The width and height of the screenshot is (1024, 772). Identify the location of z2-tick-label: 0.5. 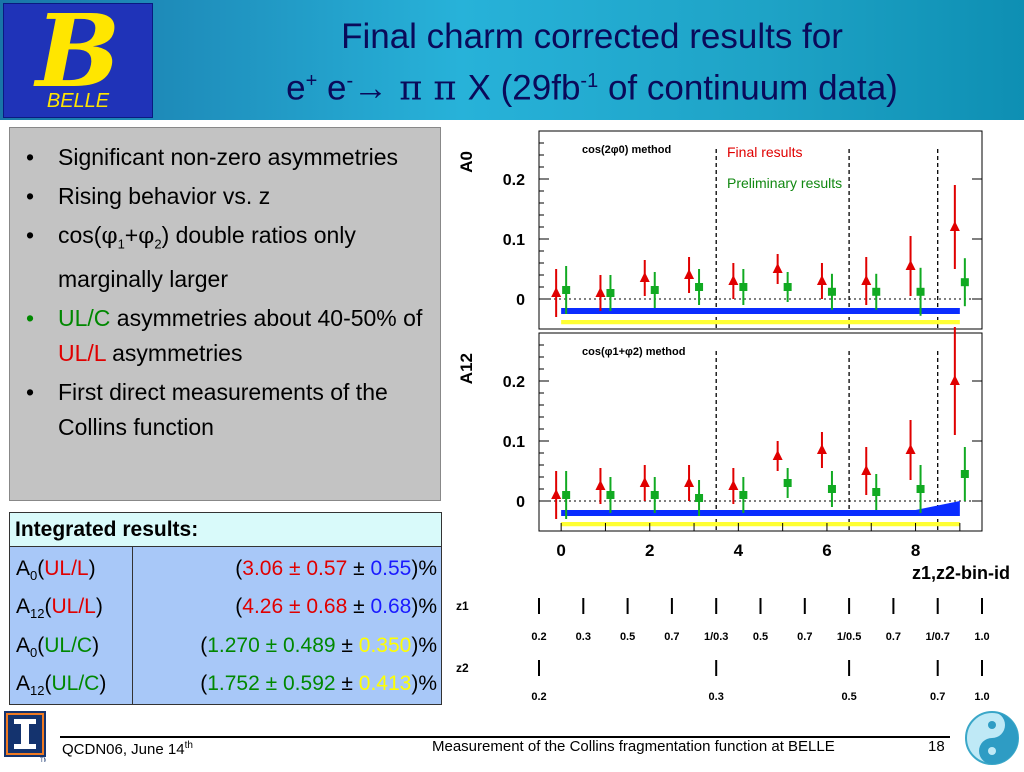
(848, 697).